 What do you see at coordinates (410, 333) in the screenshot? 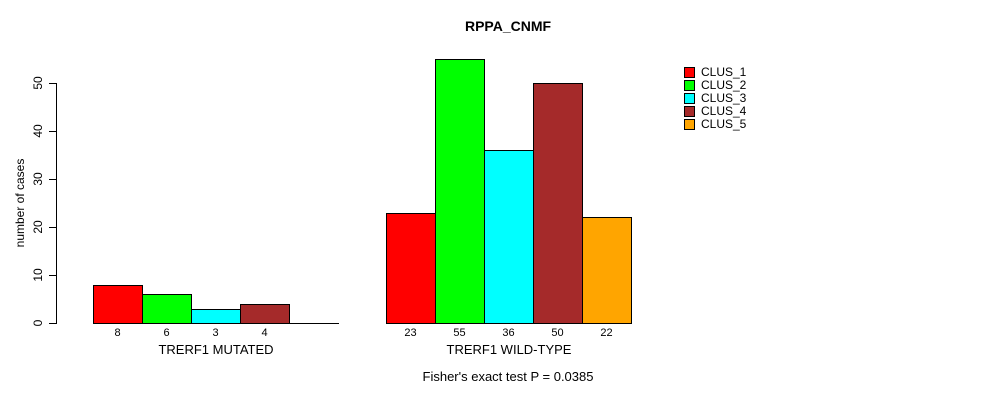
I see `bar-value-label: 23` at bounding box center [410, 333].